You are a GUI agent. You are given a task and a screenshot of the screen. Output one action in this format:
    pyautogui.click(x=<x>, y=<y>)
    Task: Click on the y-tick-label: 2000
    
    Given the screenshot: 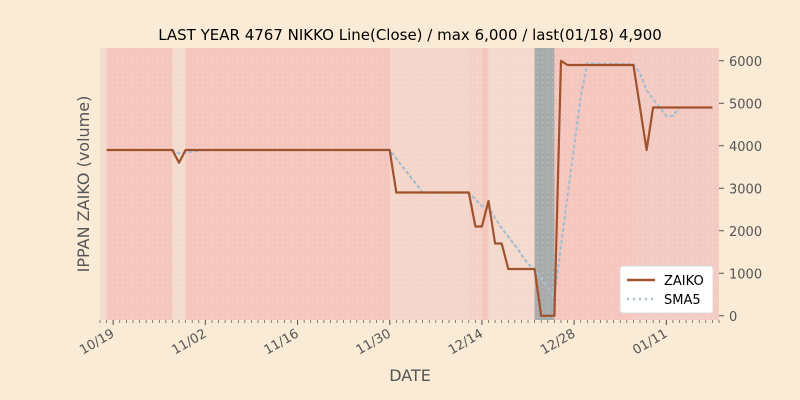 What is the action you would take?
    pyautogui.click(x=745, y=232)
    